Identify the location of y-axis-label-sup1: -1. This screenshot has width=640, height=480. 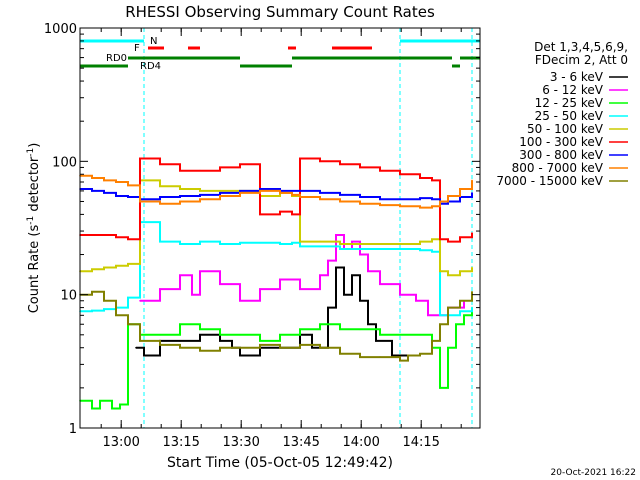
(31, 220).